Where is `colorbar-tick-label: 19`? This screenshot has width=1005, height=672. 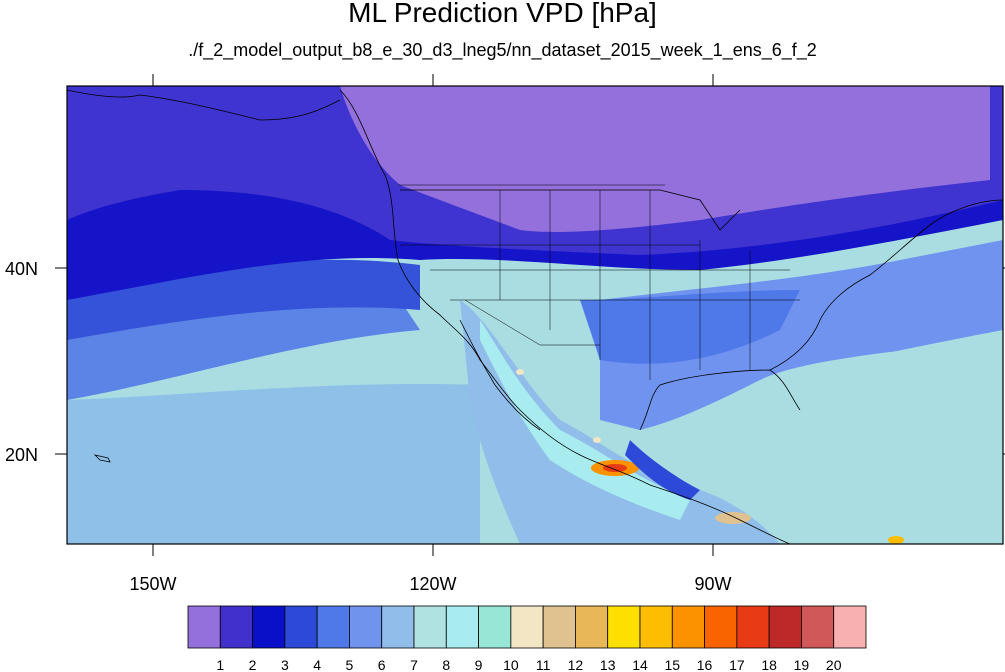
colorbar-tick-label: 19 is located at coordinates (802, 664).